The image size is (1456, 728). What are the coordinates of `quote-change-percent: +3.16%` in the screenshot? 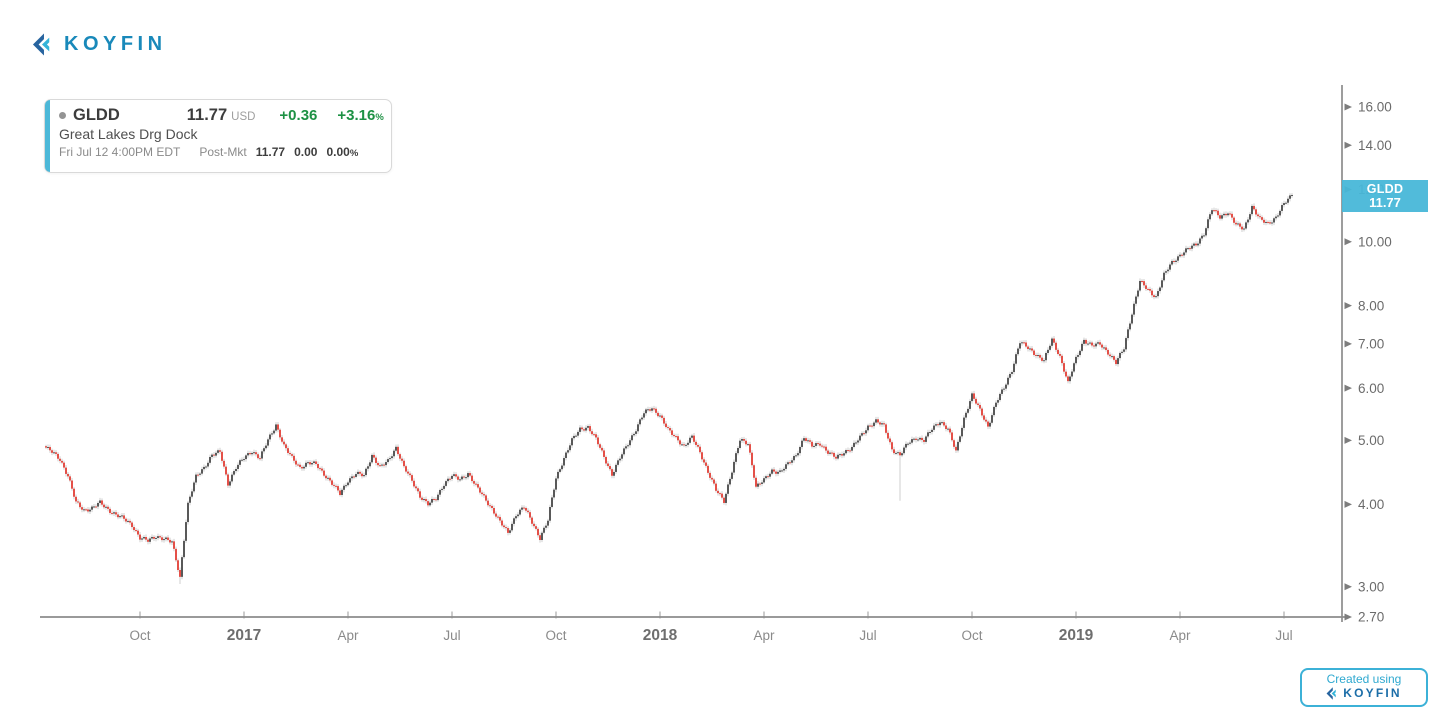 It's located at (360, 115).